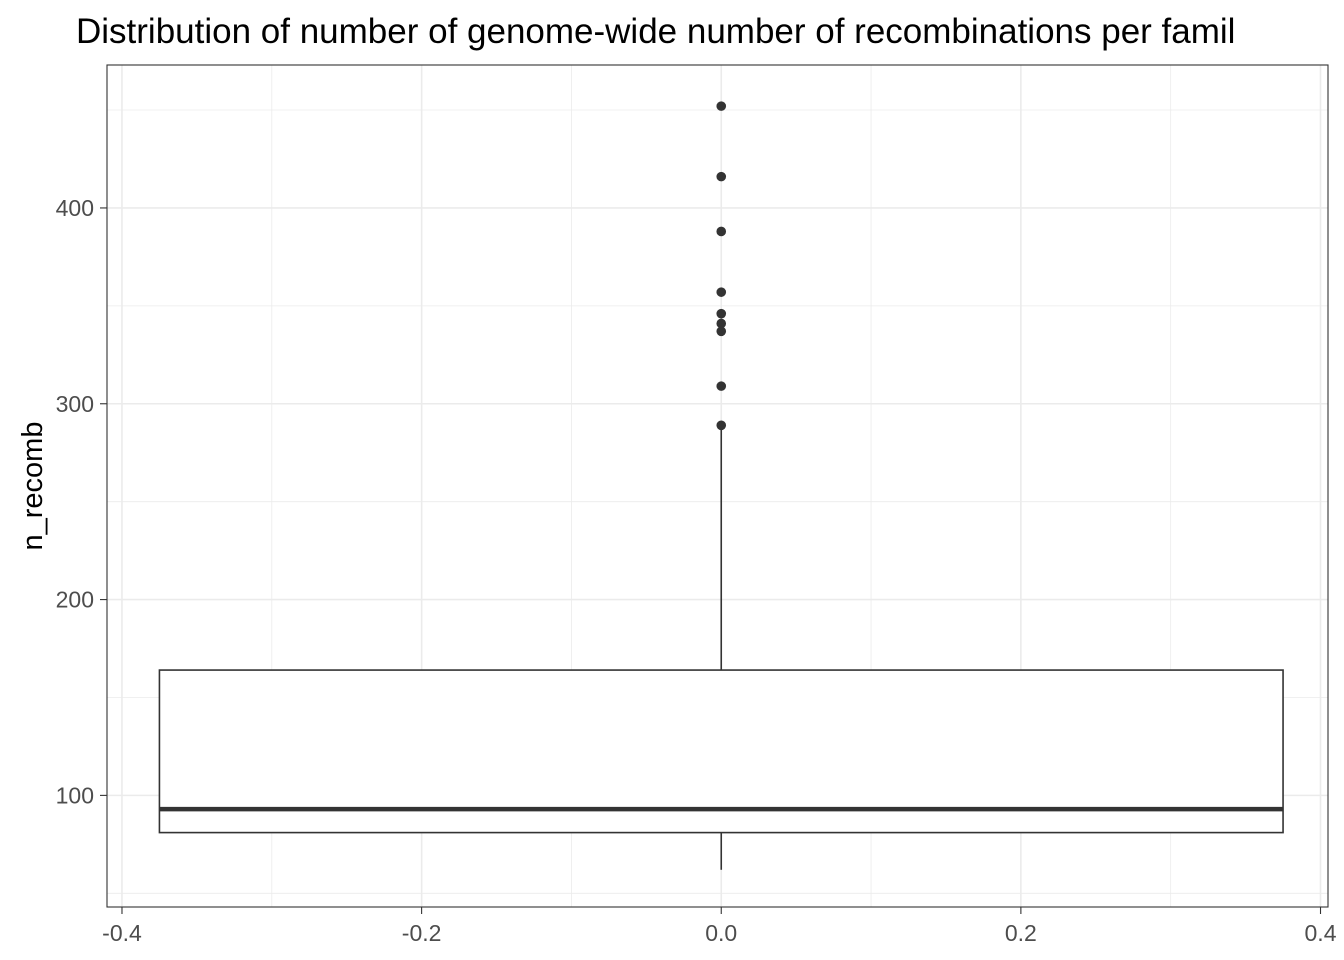 This screenshot has width=1344, height=960. What do you see at coordinates (75, 208) in the screenshot?
I see `y-tick-label: 400` at bounding box center [75, 208].